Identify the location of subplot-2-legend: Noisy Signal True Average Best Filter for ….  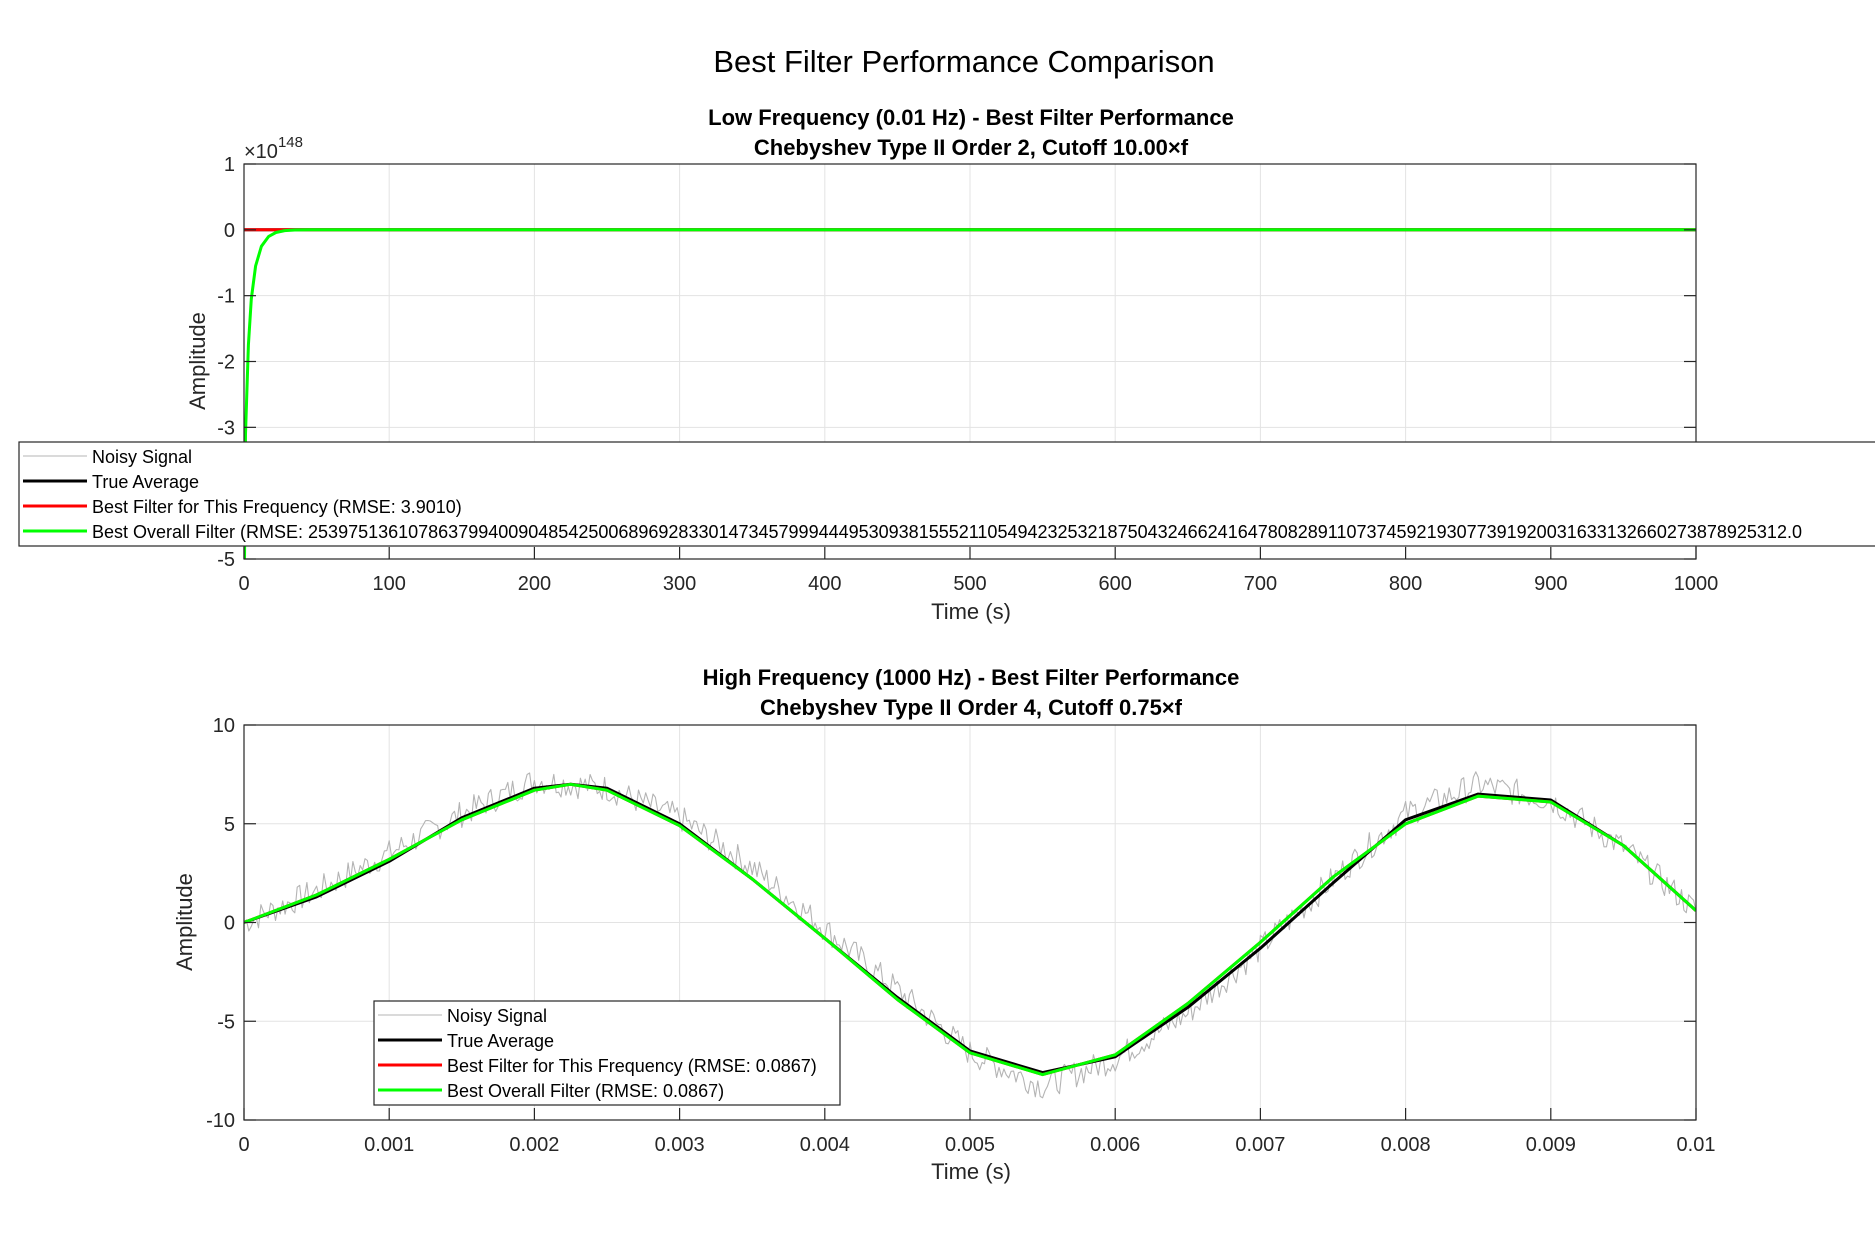
(607, 1053).